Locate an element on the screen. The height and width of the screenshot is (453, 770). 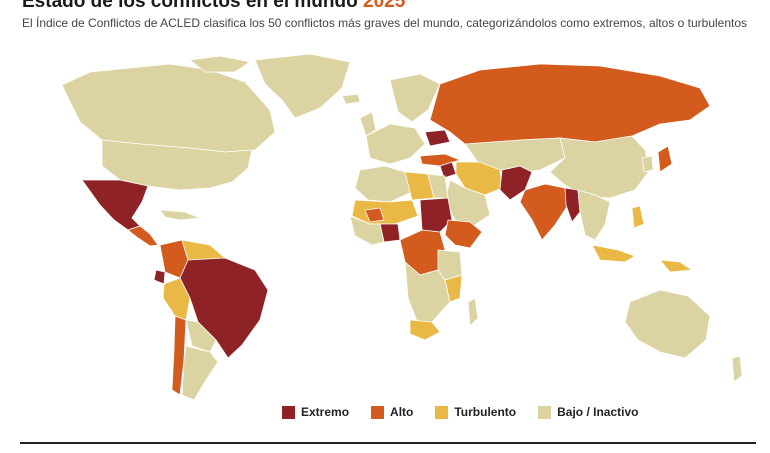
swatch-turbulento is located at coordinates (442, 412).